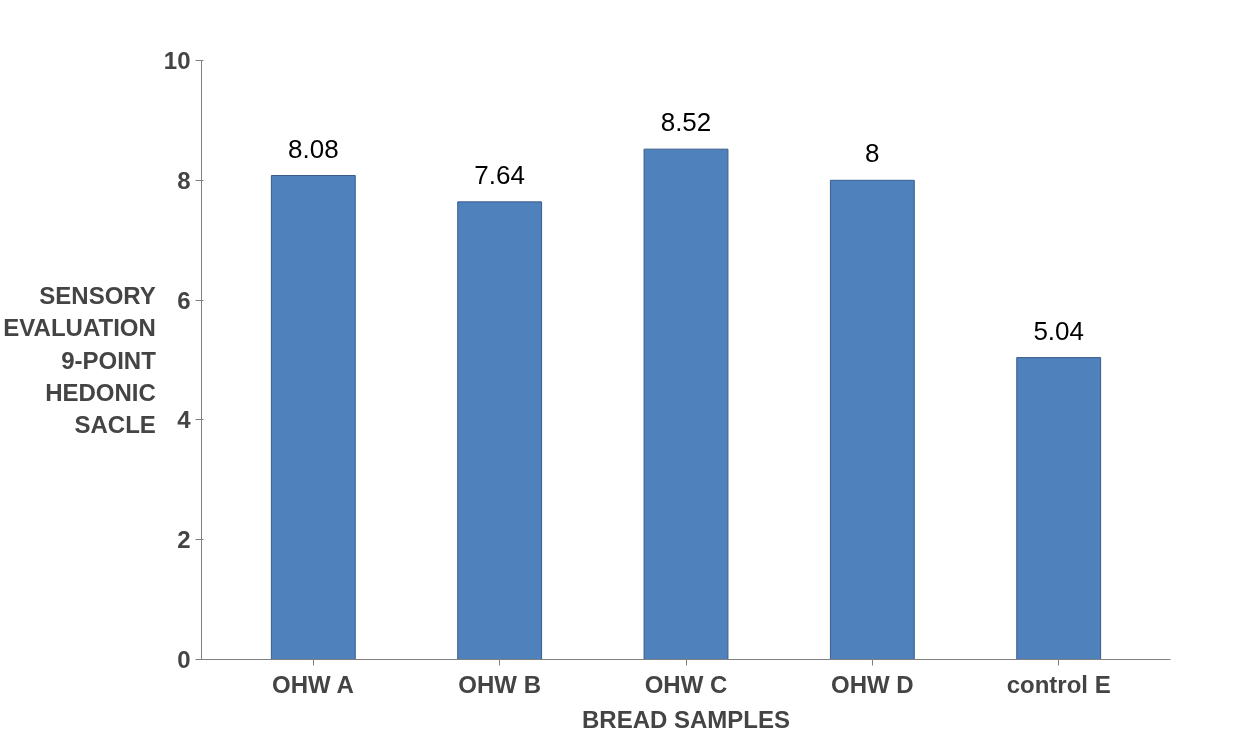  I want to click on y-tick-label: 4, so click(184, 420).